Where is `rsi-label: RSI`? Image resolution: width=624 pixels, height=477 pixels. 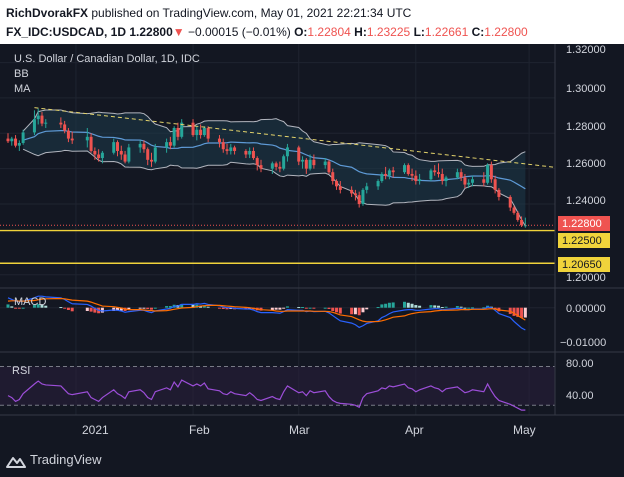
rsi-label: RSI is located at coordinates (21, 371).